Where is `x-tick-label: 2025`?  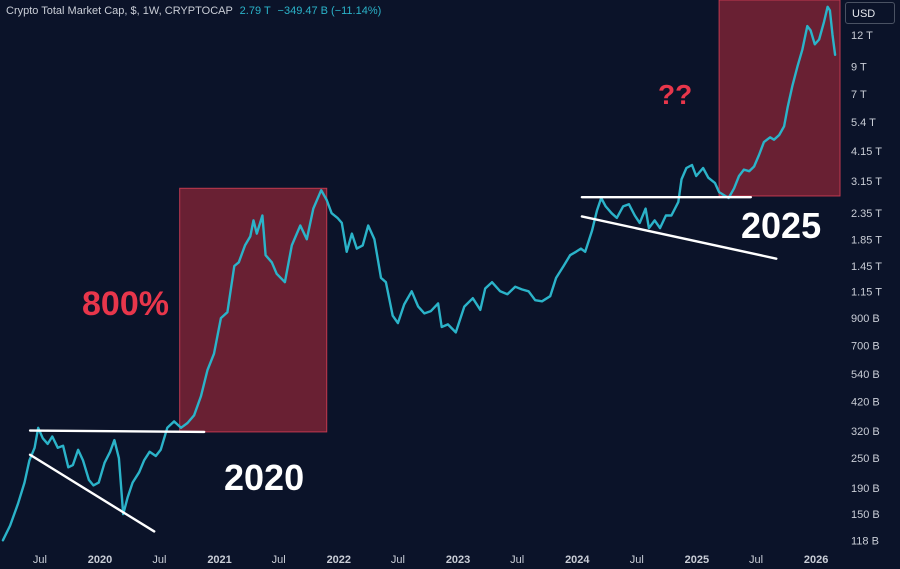 x-tick-label: 2025 is located at coordinates (697, 560).